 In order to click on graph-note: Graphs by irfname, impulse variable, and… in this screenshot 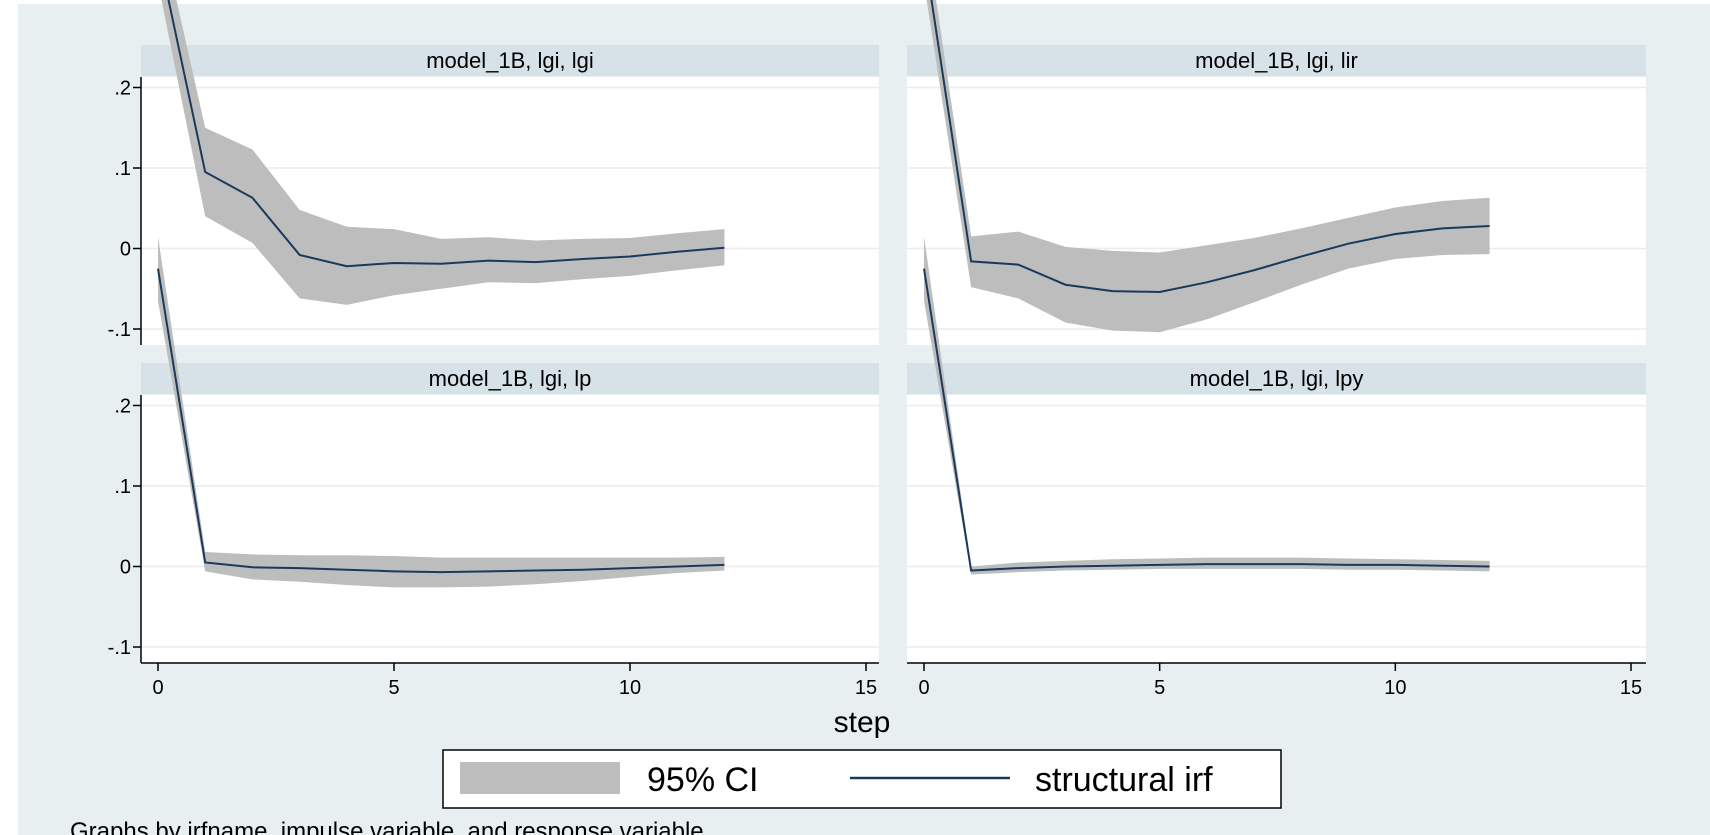, I will do `click(387, 826)`.